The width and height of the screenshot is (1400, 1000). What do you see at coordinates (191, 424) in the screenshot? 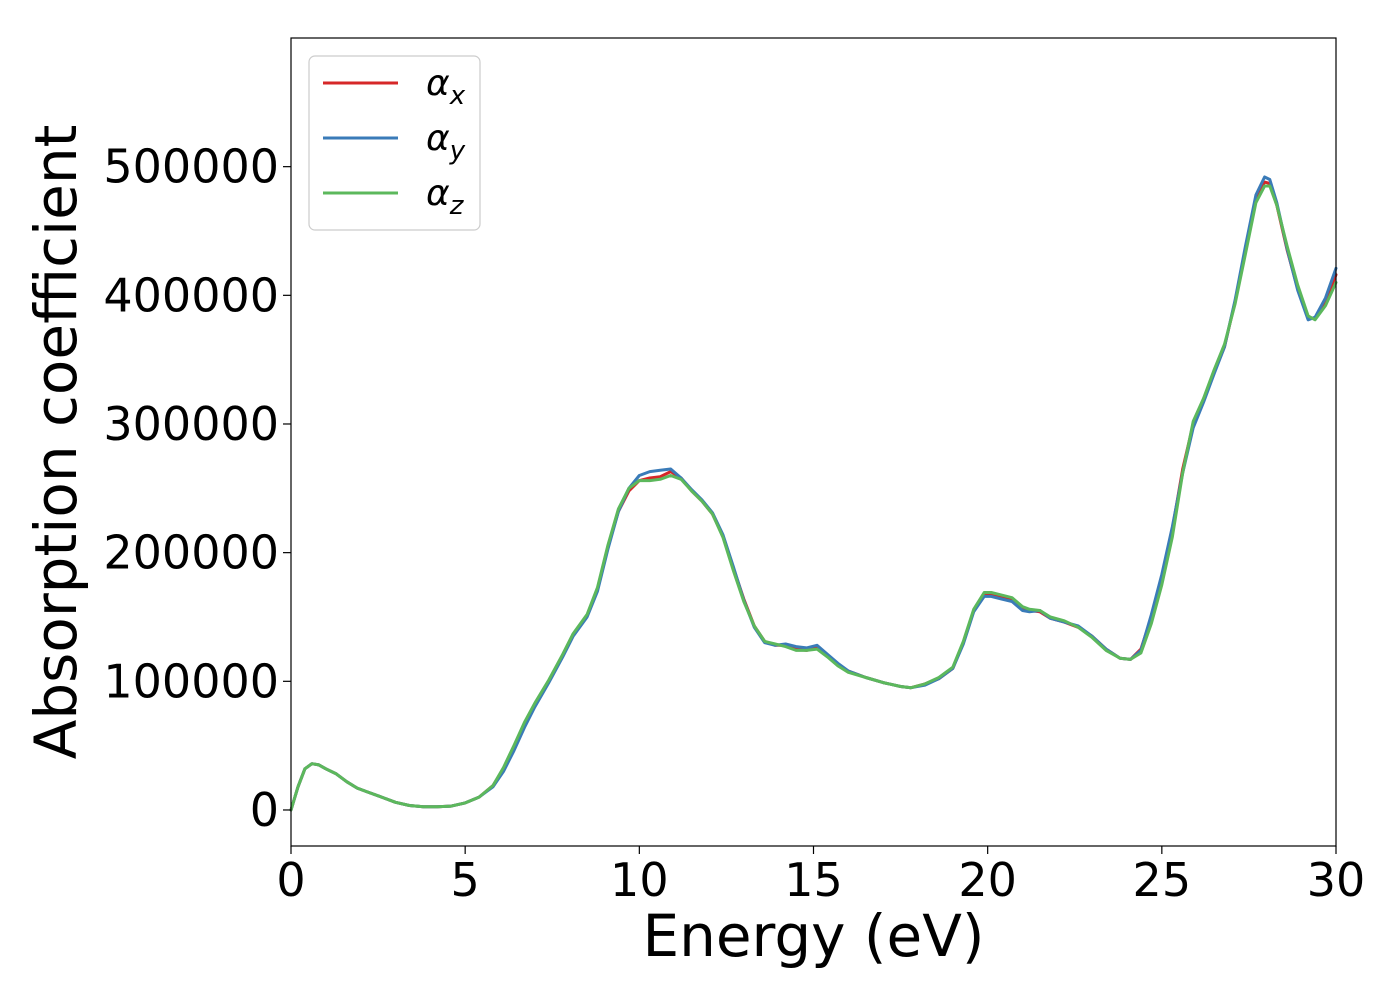
I see `y-tick-label: 300000` at bounding box center [191, 424].